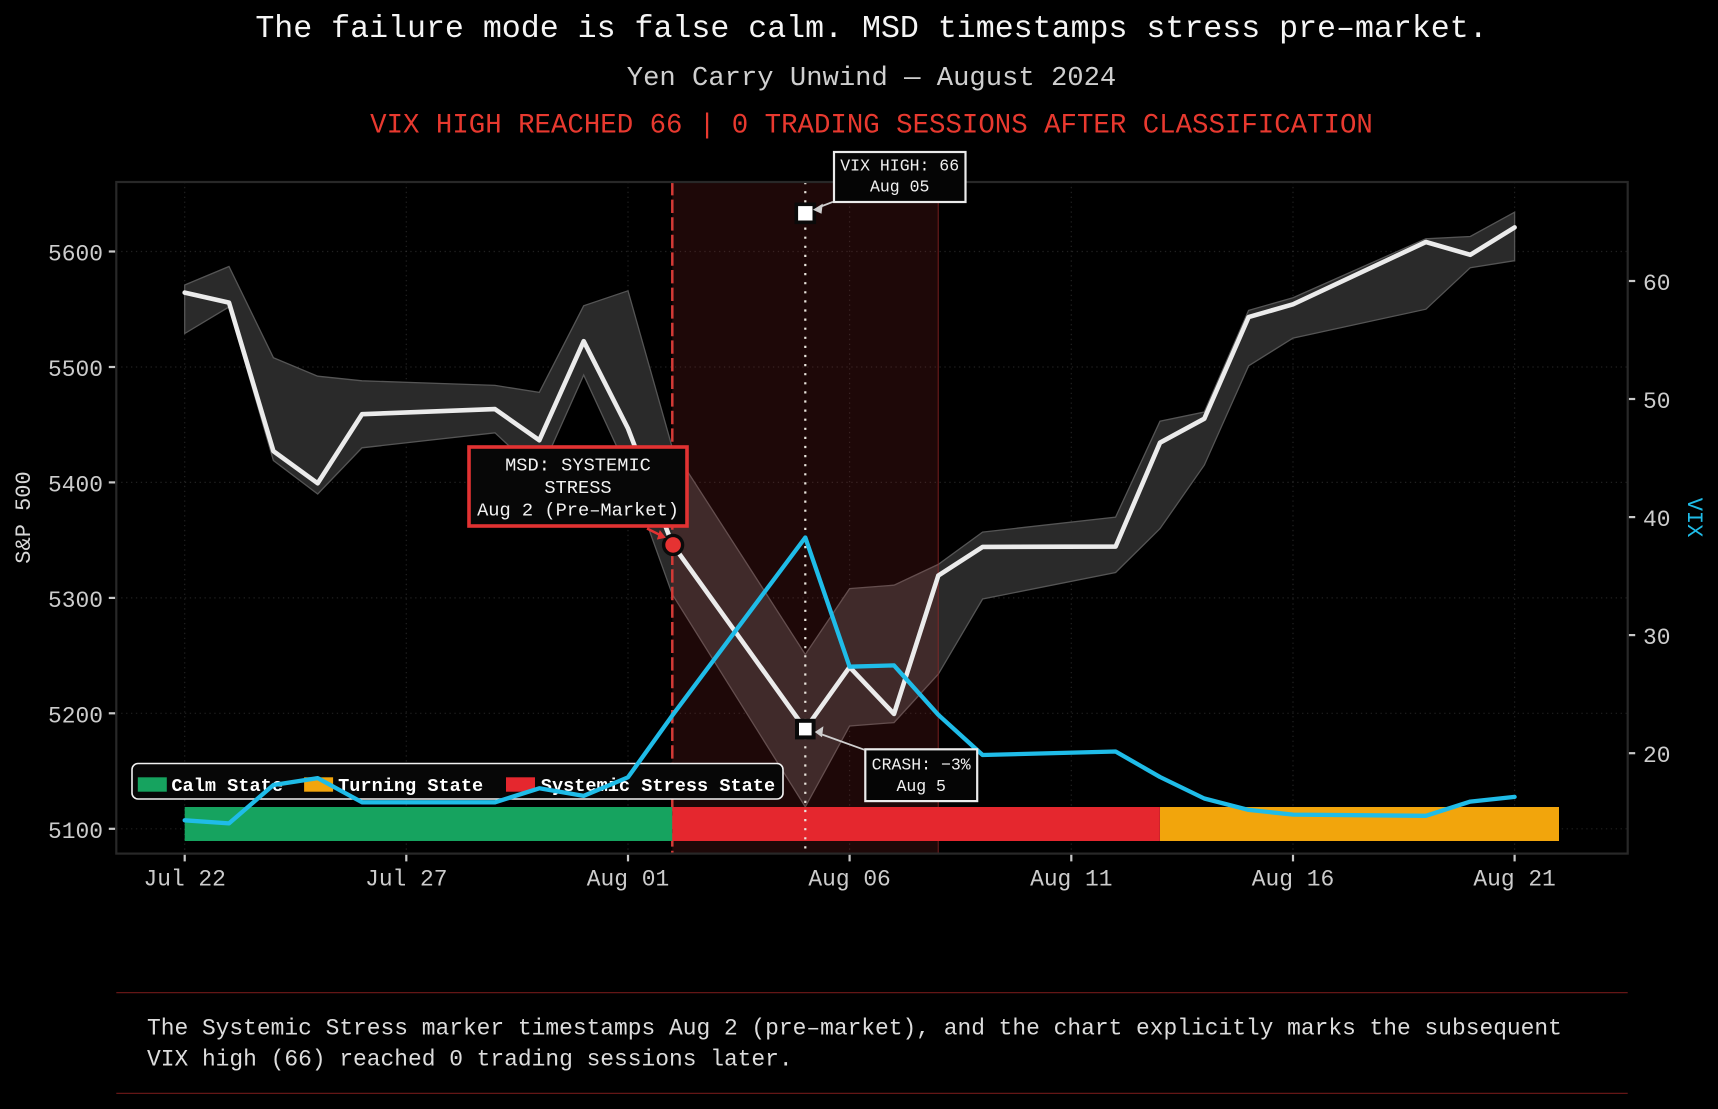 This screenshot has width=1718, height=1109. I want to click on svg-text: 50, so click(1656, 402).